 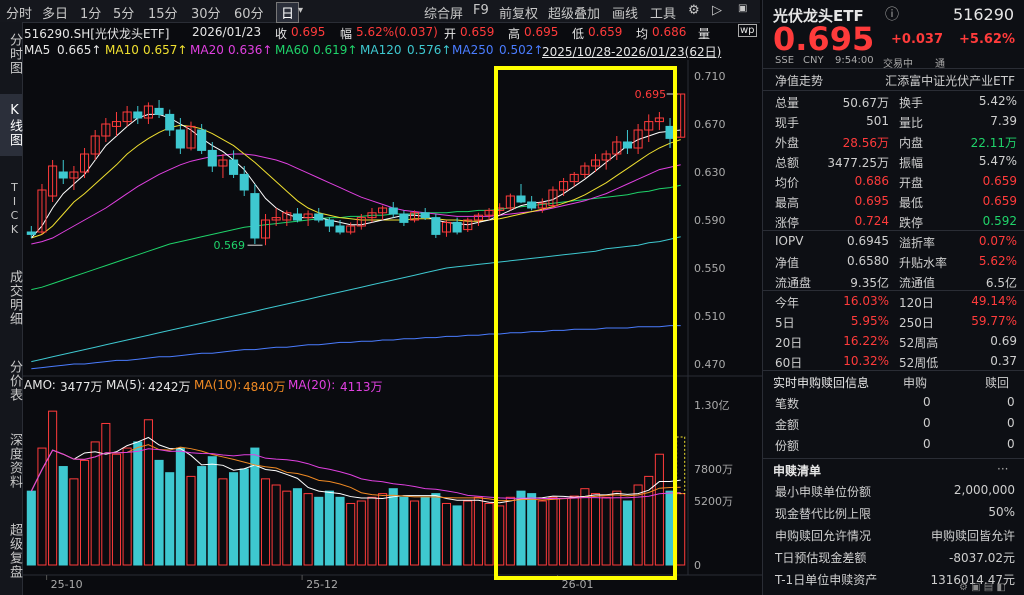 What do you see at coordinates (312, 385) in the screenshot?
I see `vol-ma20-label: MA(20):` at bounding box center [312, 385].